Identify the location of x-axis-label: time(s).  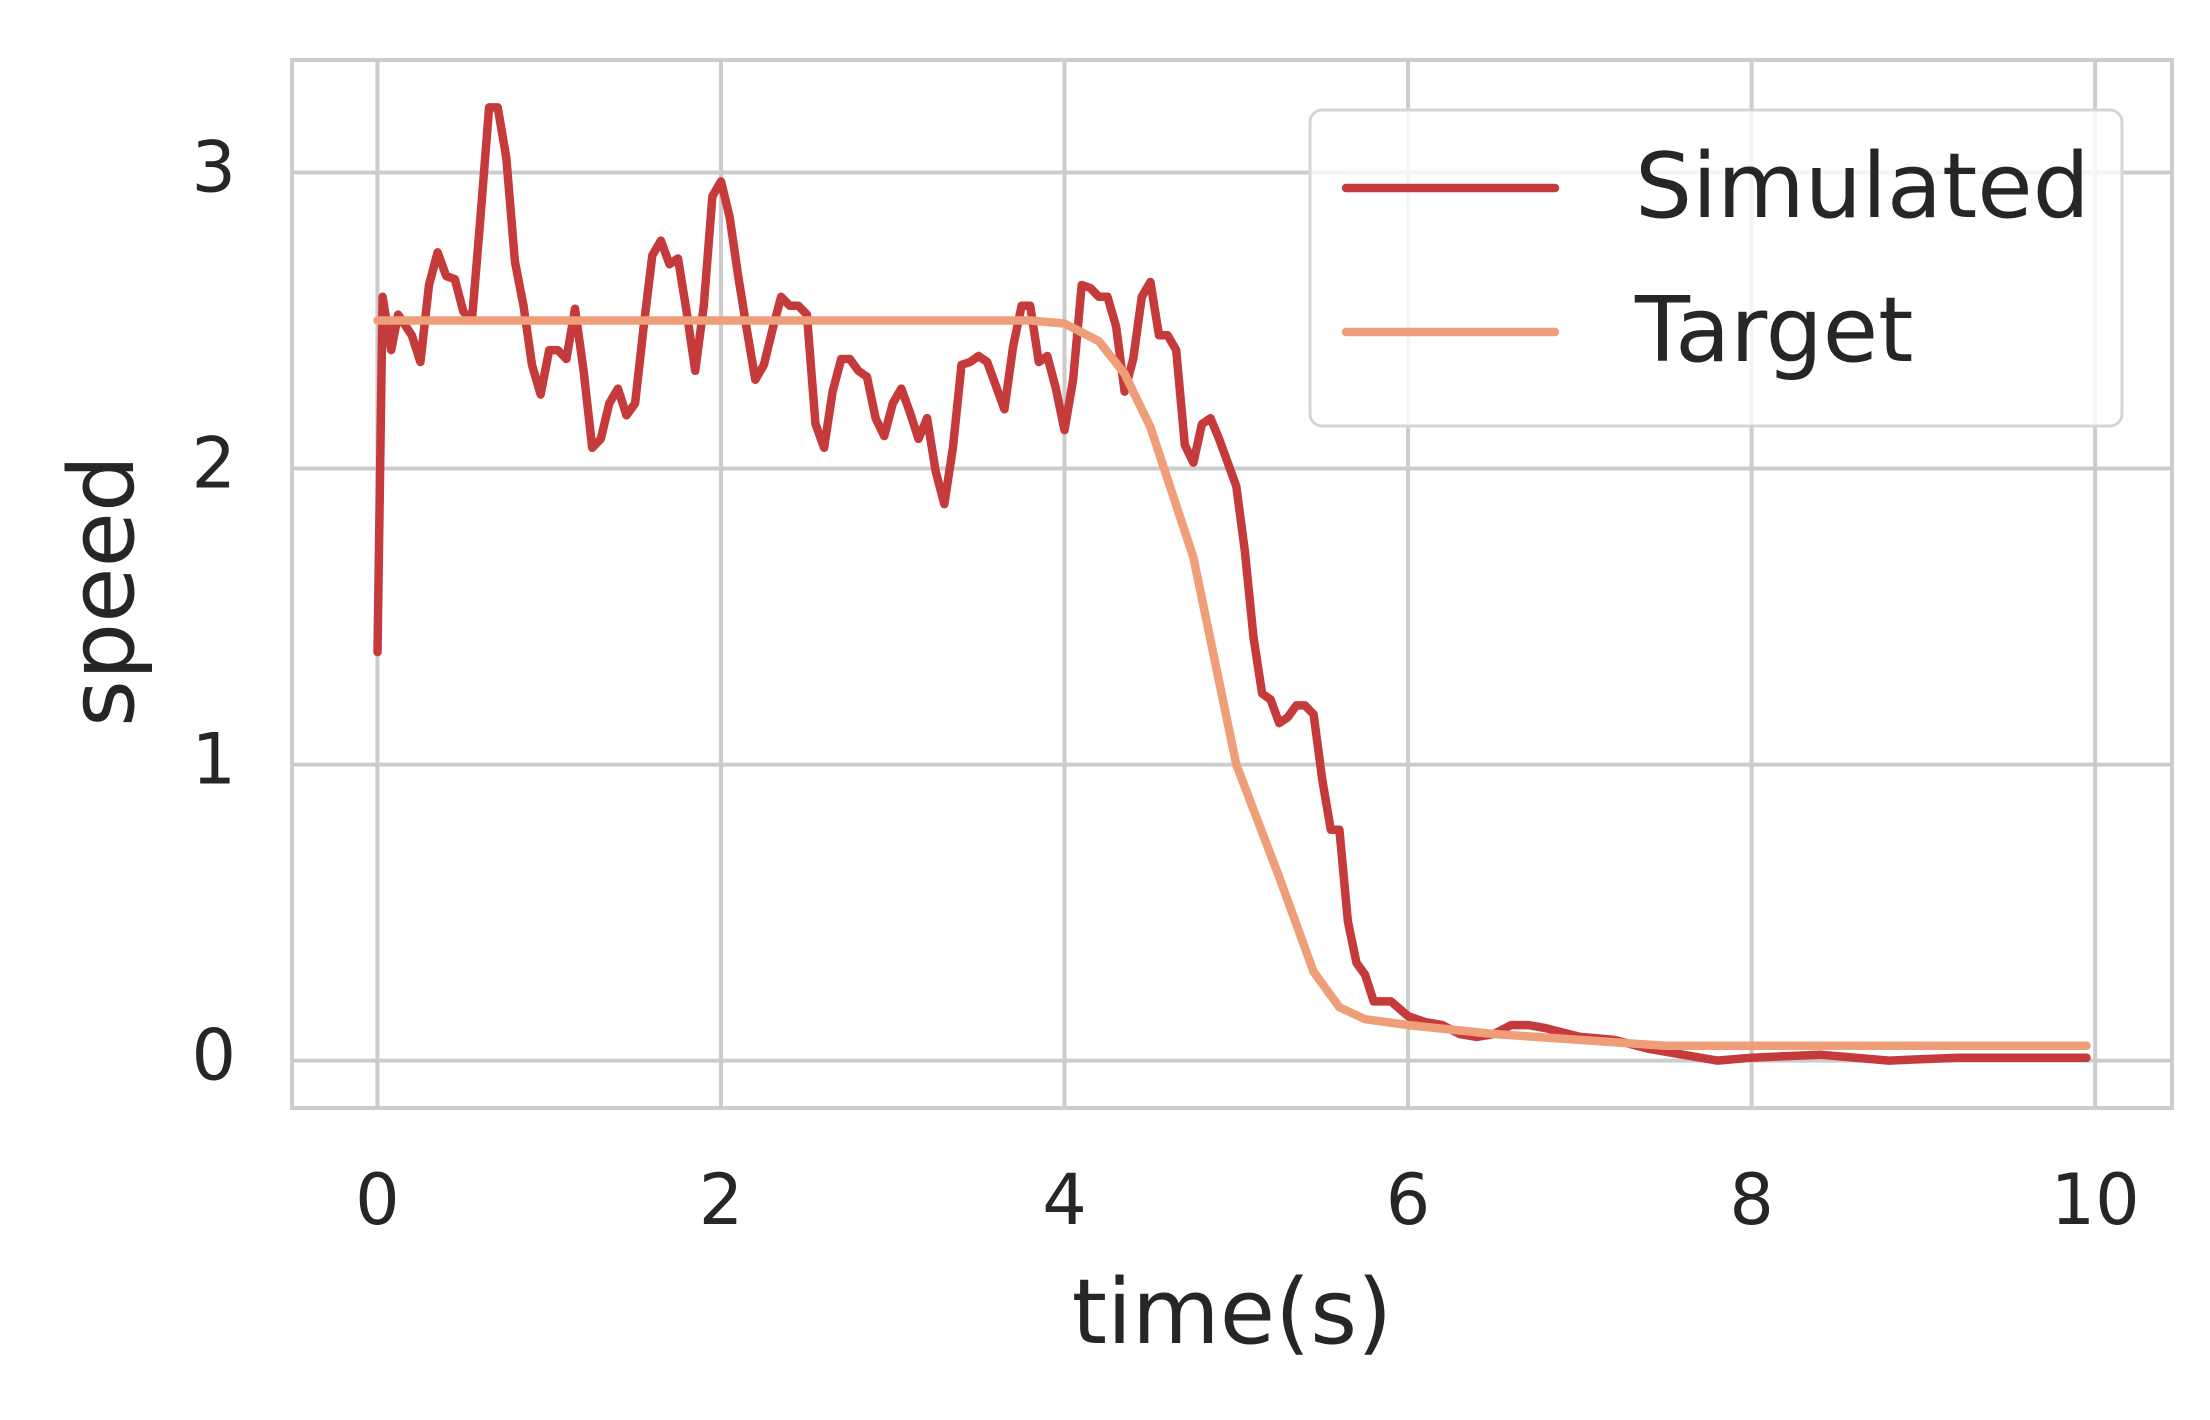
(1232, 1312).